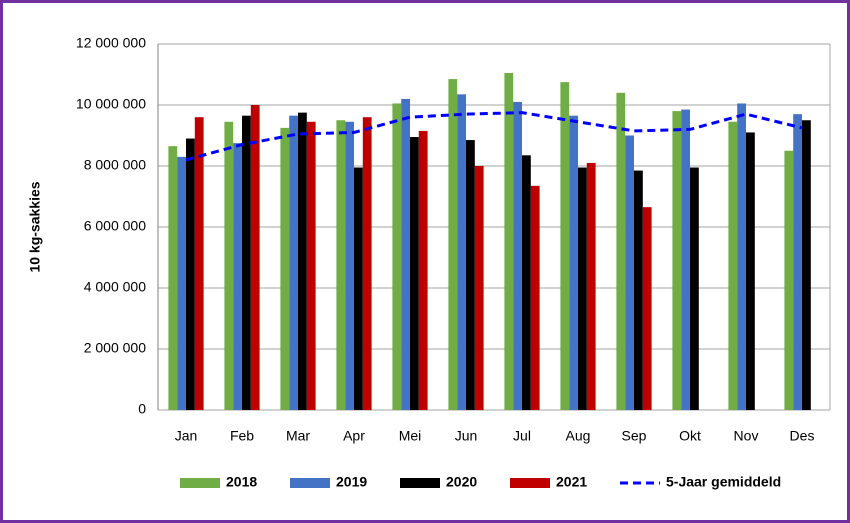 This screenshot has height=523, width=850. Describe the element at coordinates (115, 226) in the screenshot. I see `y-tick-label: 6 000 000` at that location.